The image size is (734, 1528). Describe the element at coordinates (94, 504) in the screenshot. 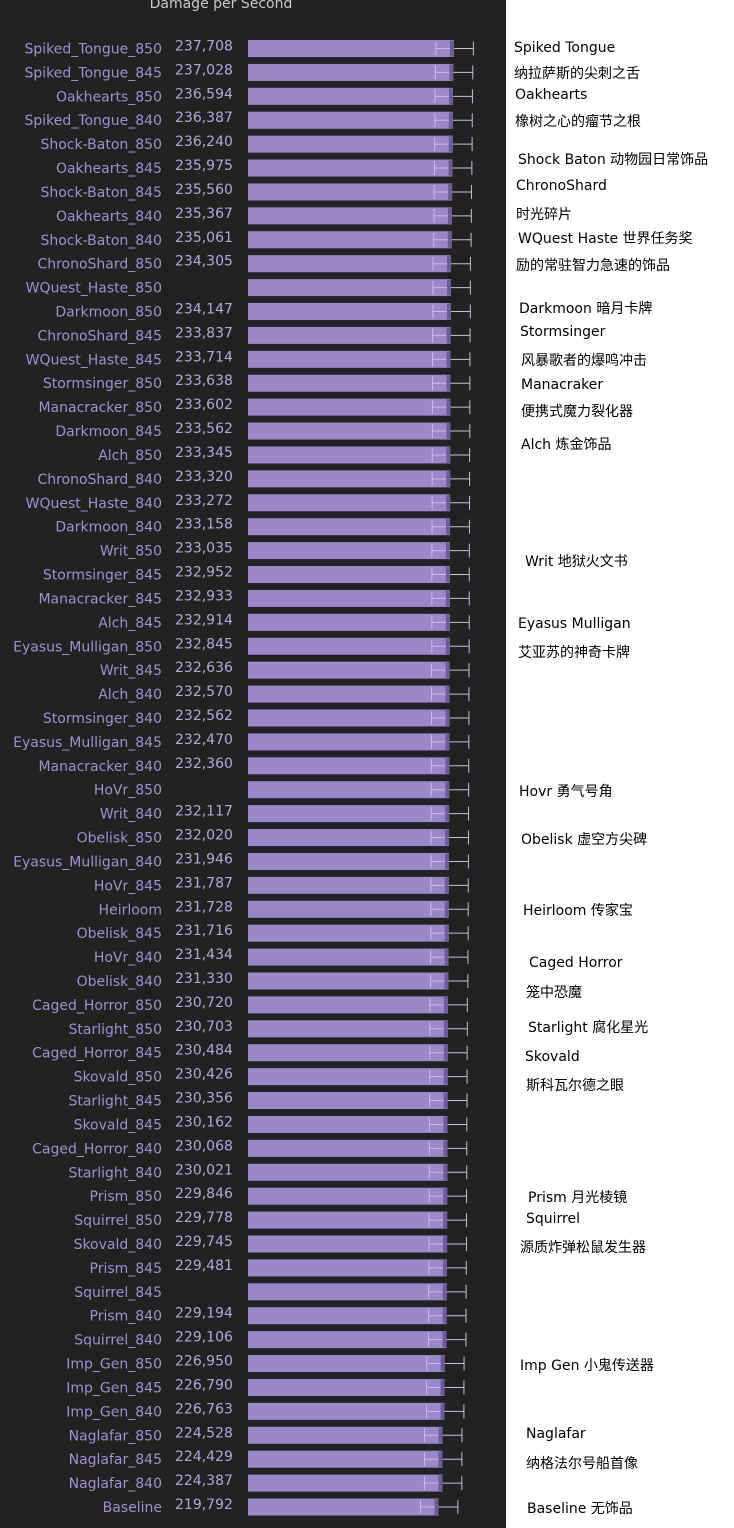

I see `category-label: WQuest_Haste_840` at that location.